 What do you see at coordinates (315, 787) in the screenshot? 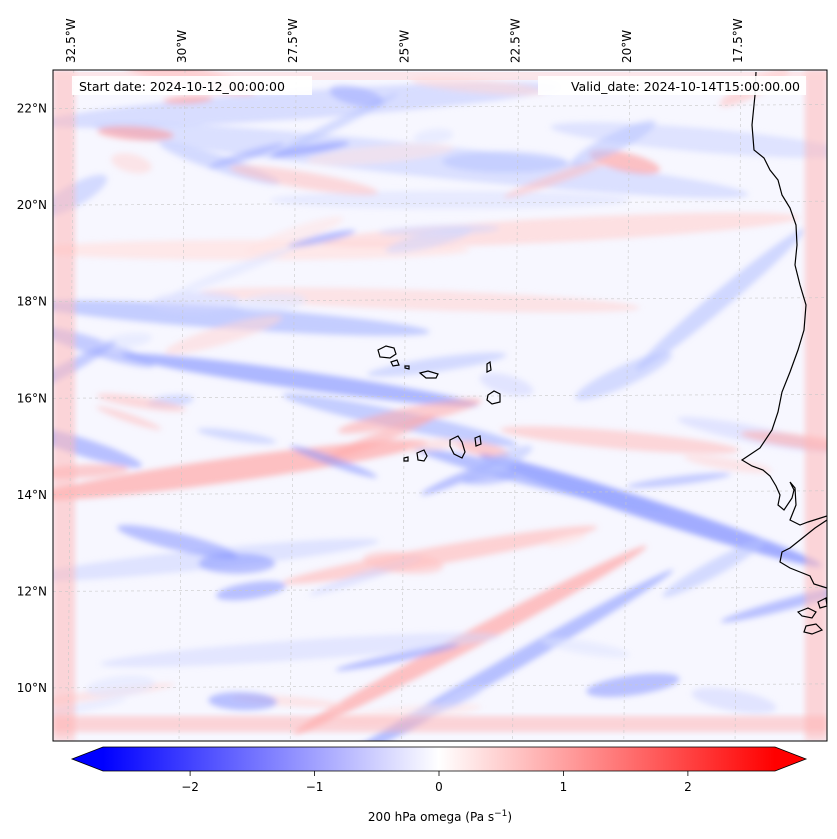
I see `colorbar-tick-label-1: −1` at bounding box center [315, 787].